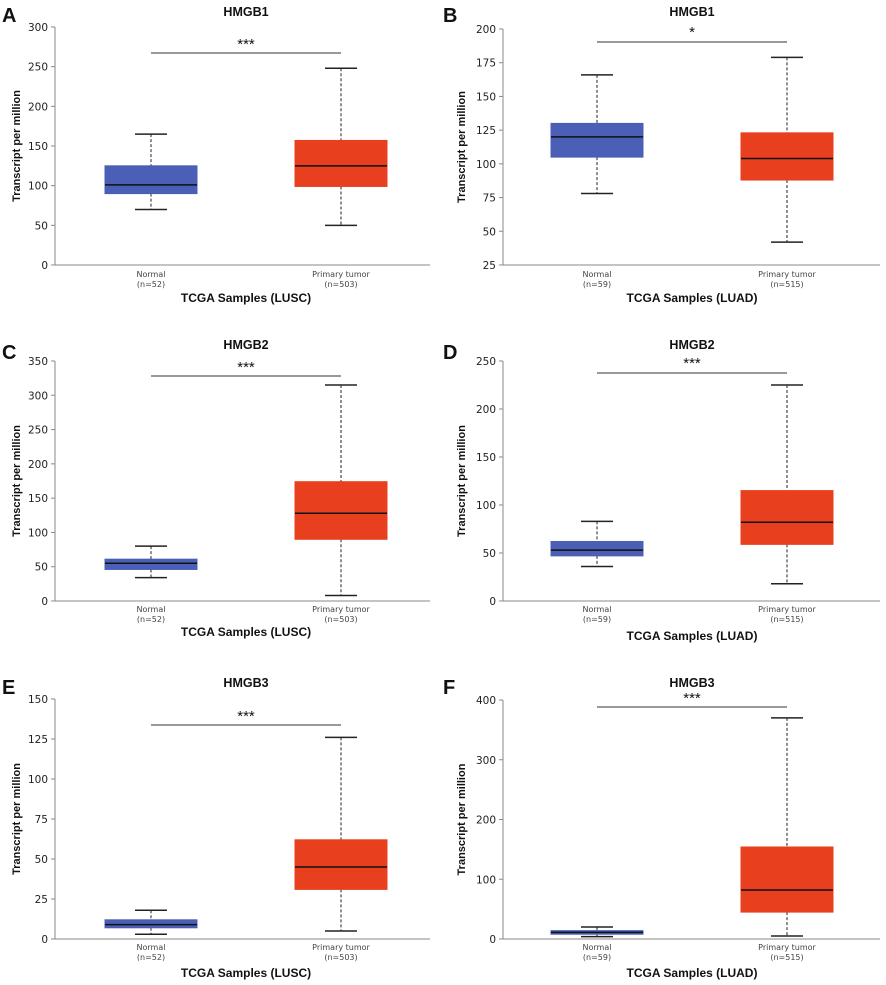 The image size is (886, 985). What do you see at coordinates (692, 32) in the screenshot?
I see `significance-label: *` at bounding box center [692, 32].